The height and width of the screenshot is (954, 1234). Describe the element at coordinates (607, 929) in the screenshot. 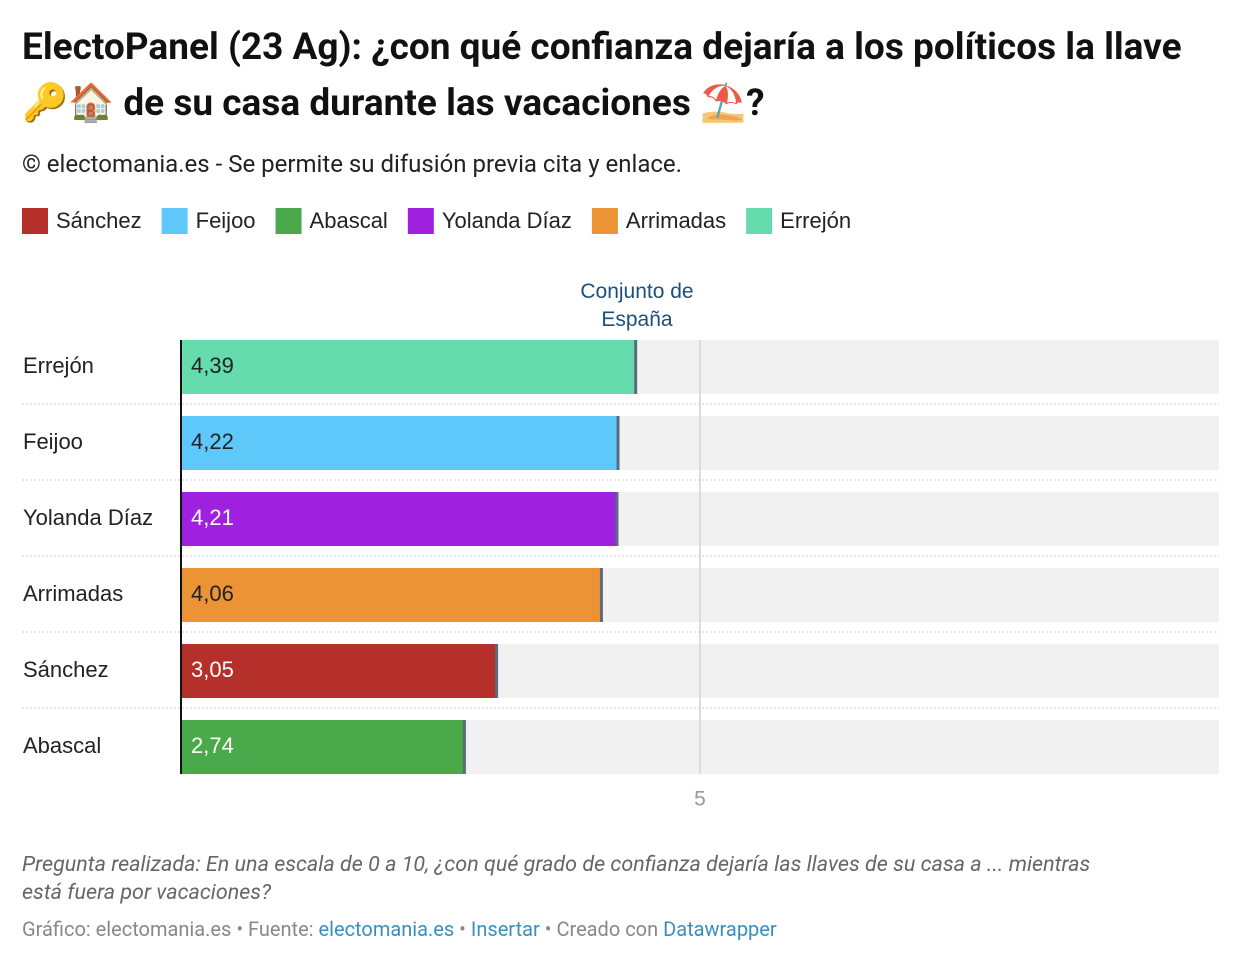

I see `made-with: Creado con` at that location.